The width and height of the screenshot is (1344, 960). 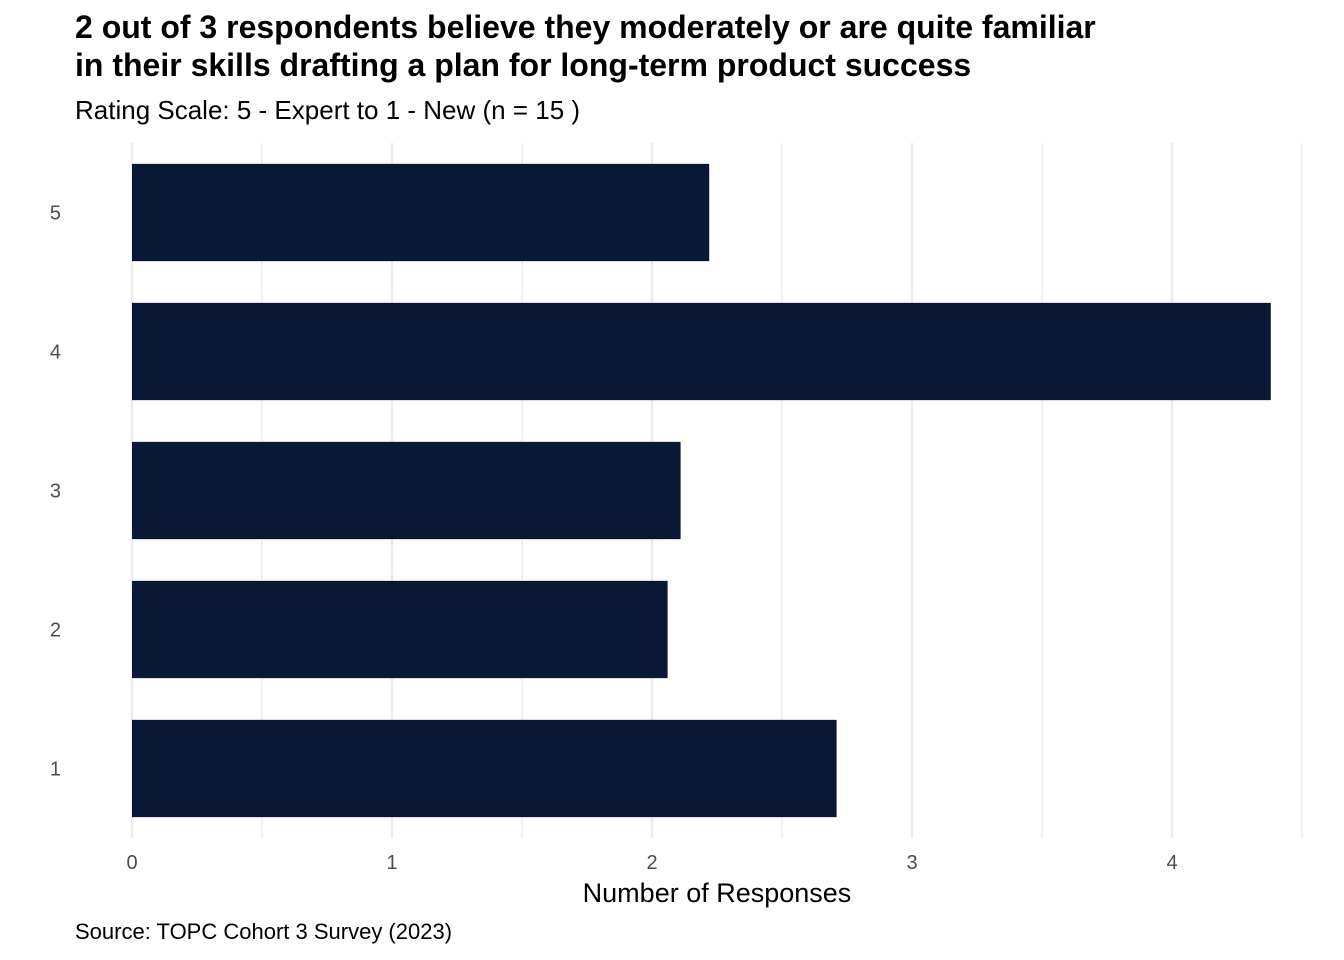 What do you see at coordinates (391, 863) in the screenshot?
I see `x-tick-label: 1` at bounding box center [391, 863].